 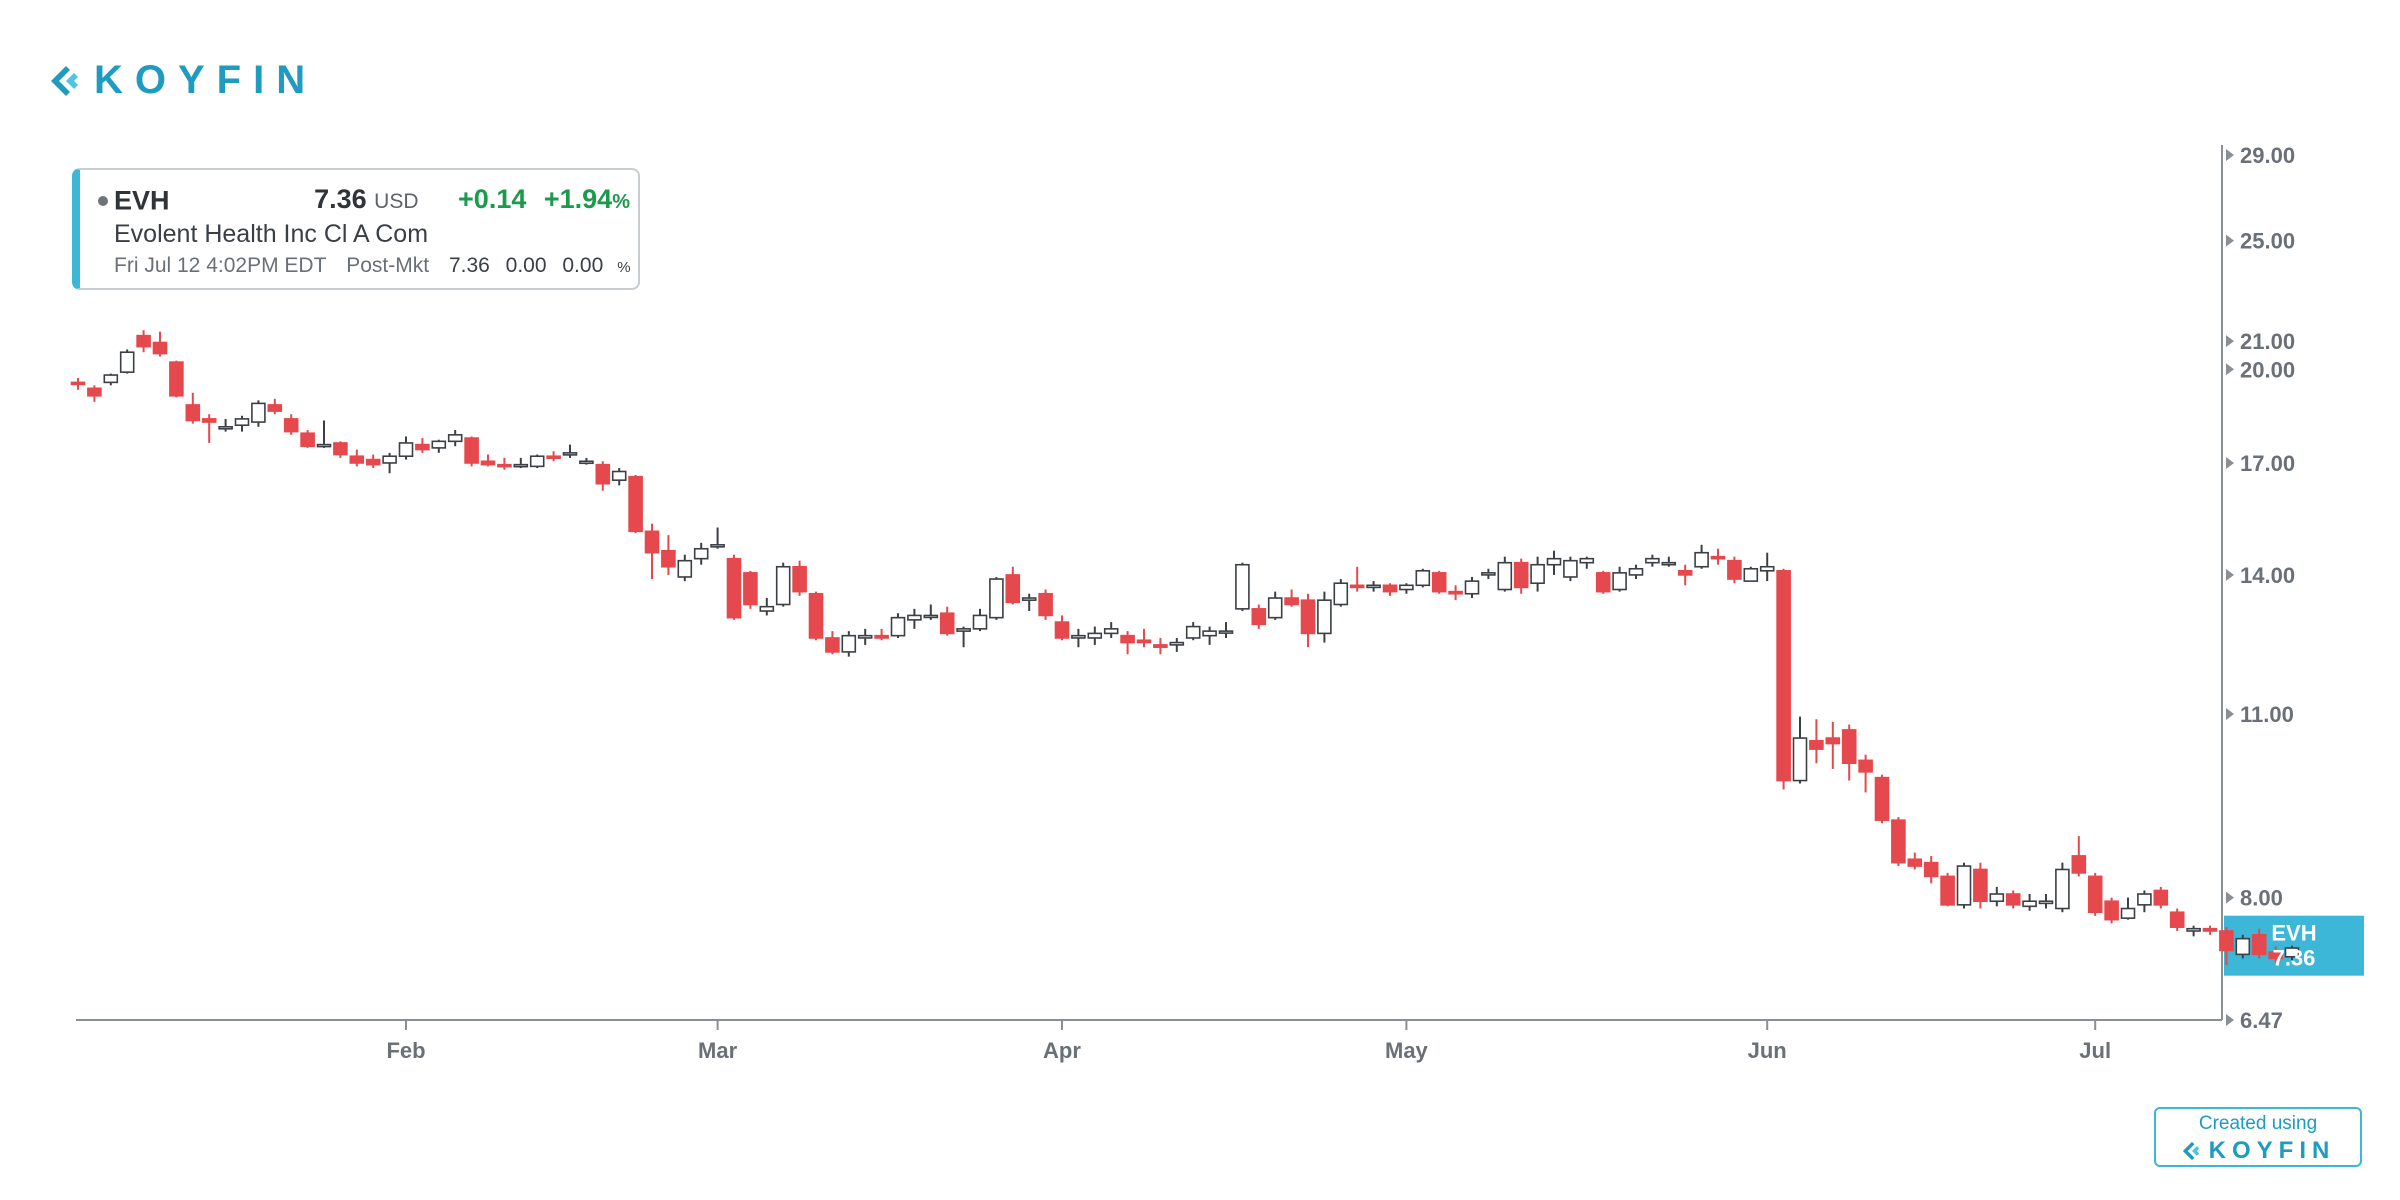 What do you see at coordinates (2261, 898) in the screenshot?
I see `y-tick-label: 8.00` at bounding box center [2261, 898].